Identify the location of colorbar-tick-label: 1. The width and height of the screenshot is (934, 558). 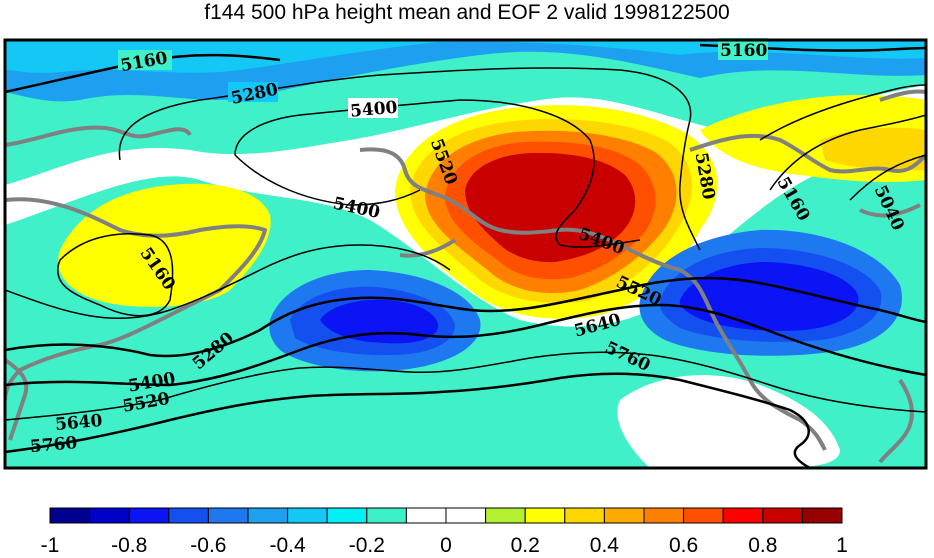
(842, 545).